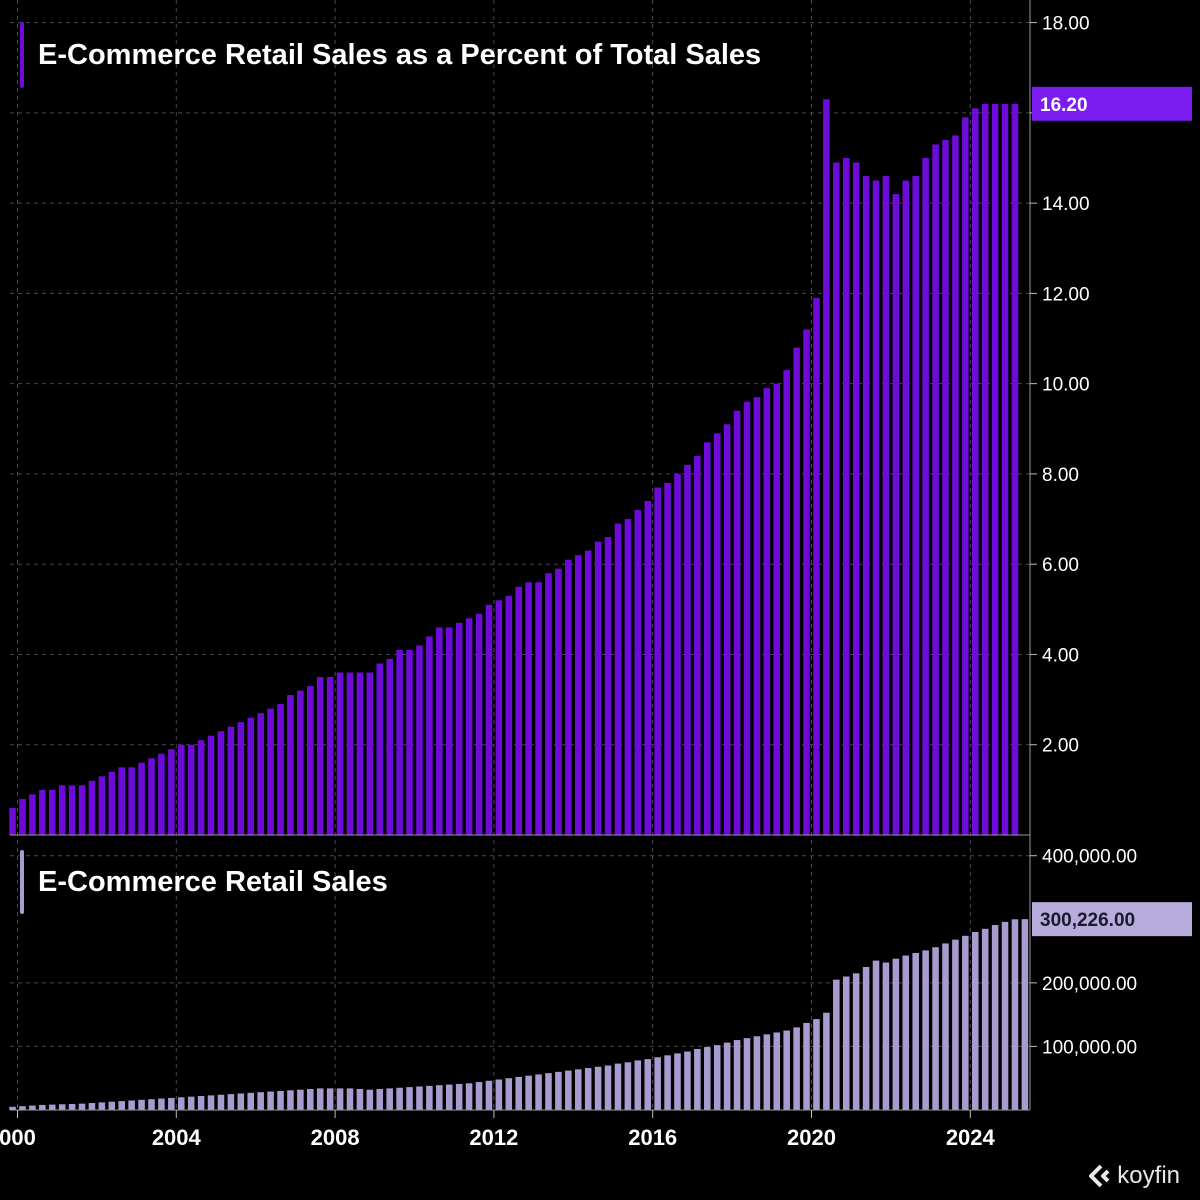 The height and width of the screenshot is (1200, 1200). Describe the element at coordinates (1087, 920) in the screenshot. I see `last-value-label: 300,226.00` at that location.